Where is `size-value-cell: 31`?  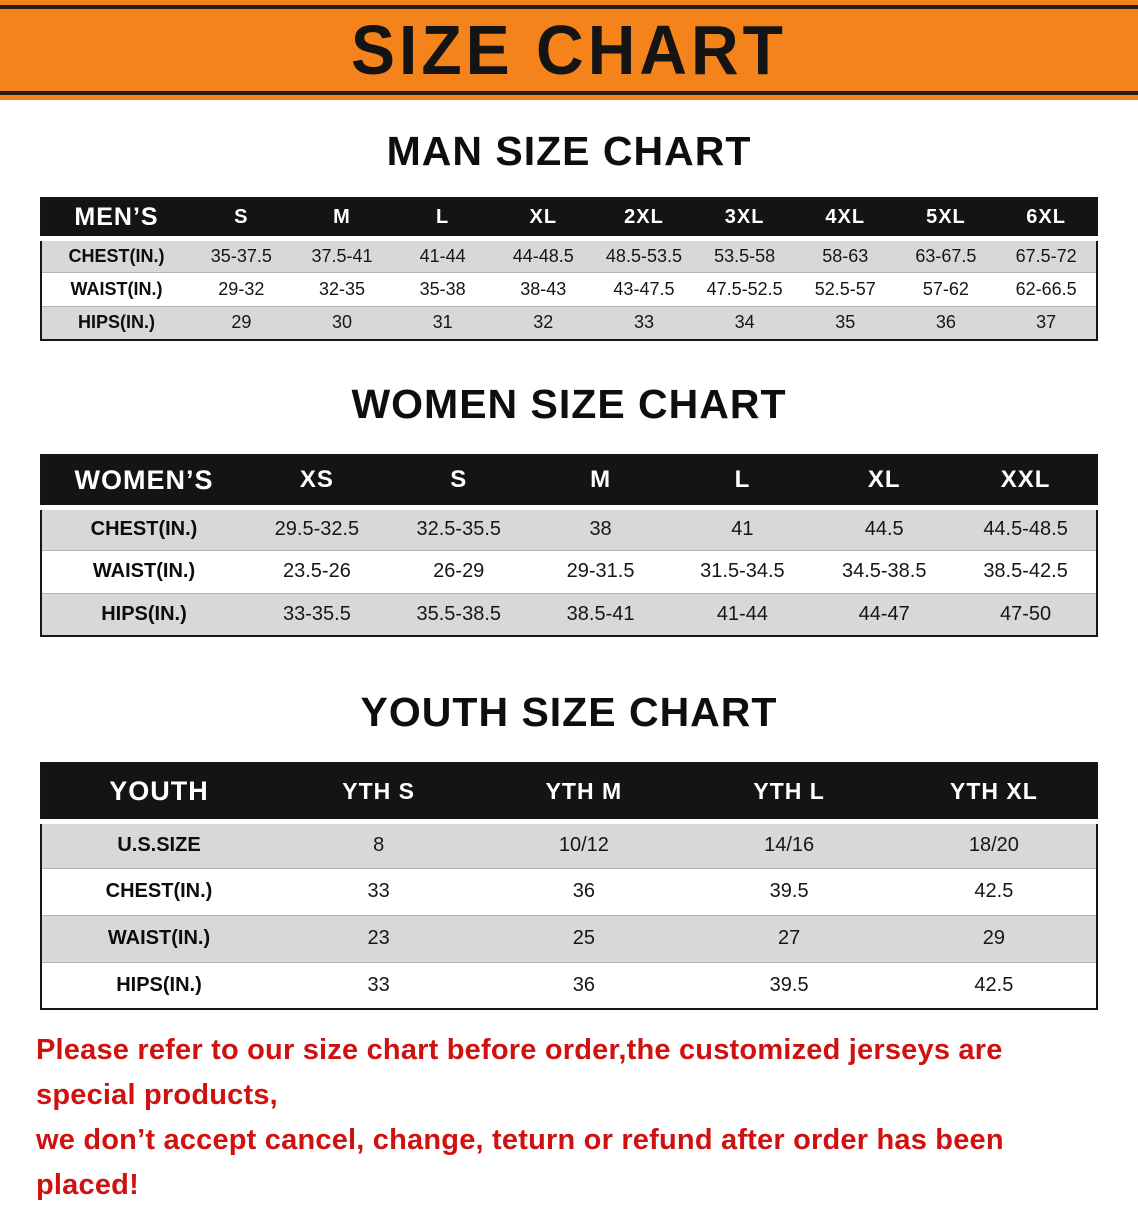
size-value-cell: 31 is located at coordinates (442, 322).